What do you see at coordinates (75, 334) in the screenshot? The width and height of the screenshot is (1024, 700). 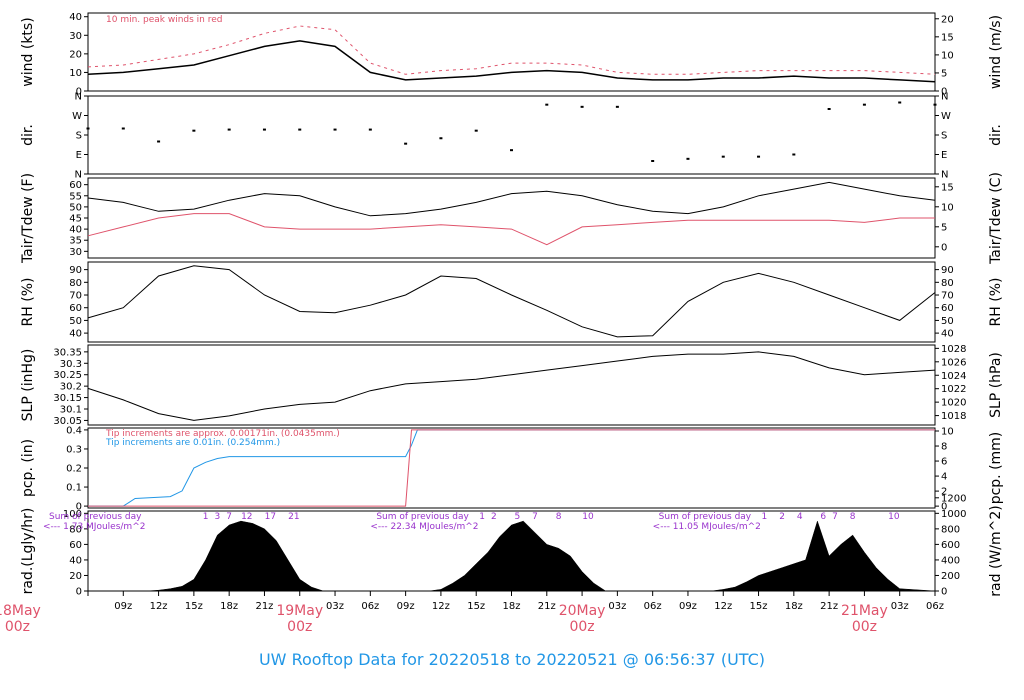 I see `rh-left-tick: 40` at bounding box center [75, 334].